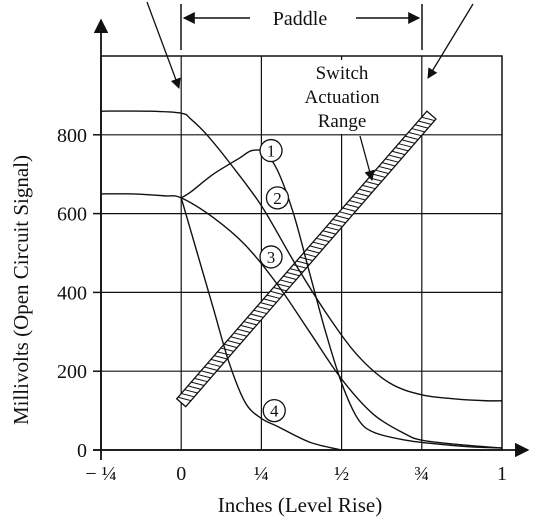 The image size is (538, 524). I want to click on paddle-label: Paddle, so click(300, 19).